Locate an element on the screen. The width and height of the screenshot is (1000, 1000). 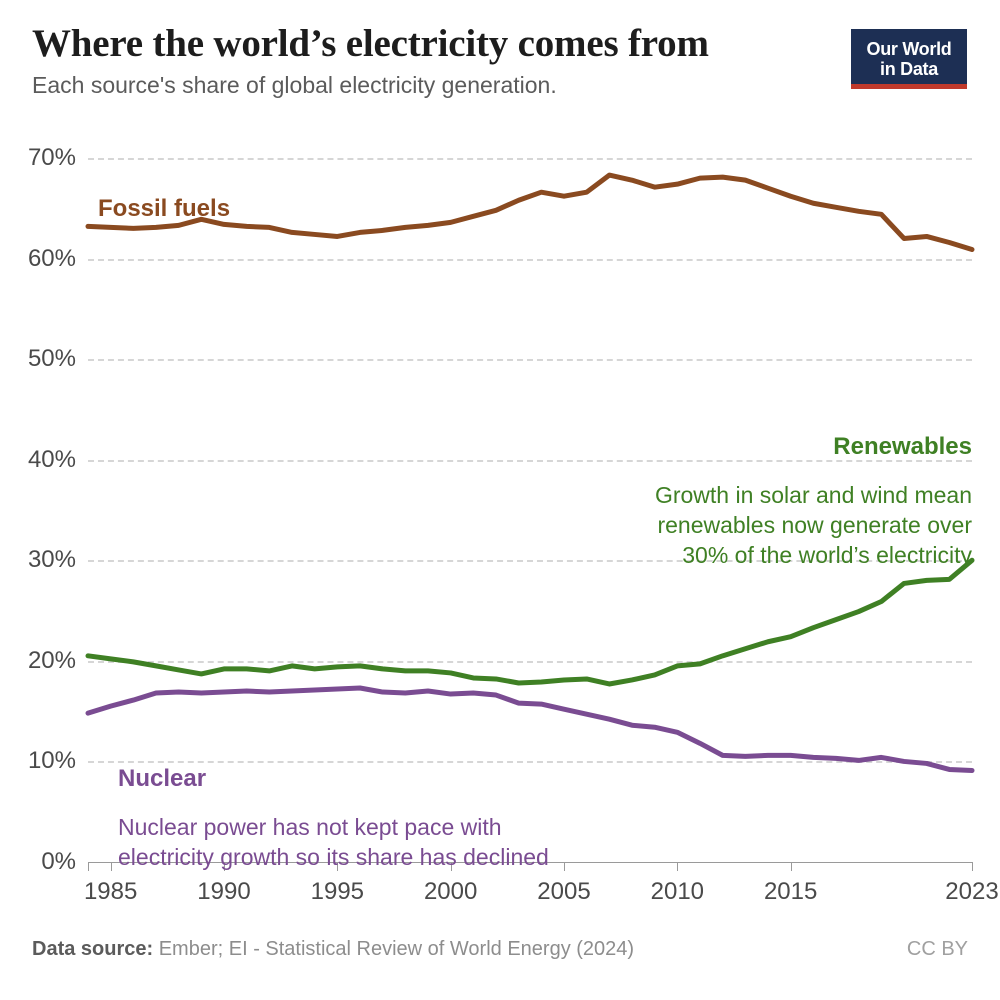
y-axis-tick-label: 50% is located at coordinates (51, 359).